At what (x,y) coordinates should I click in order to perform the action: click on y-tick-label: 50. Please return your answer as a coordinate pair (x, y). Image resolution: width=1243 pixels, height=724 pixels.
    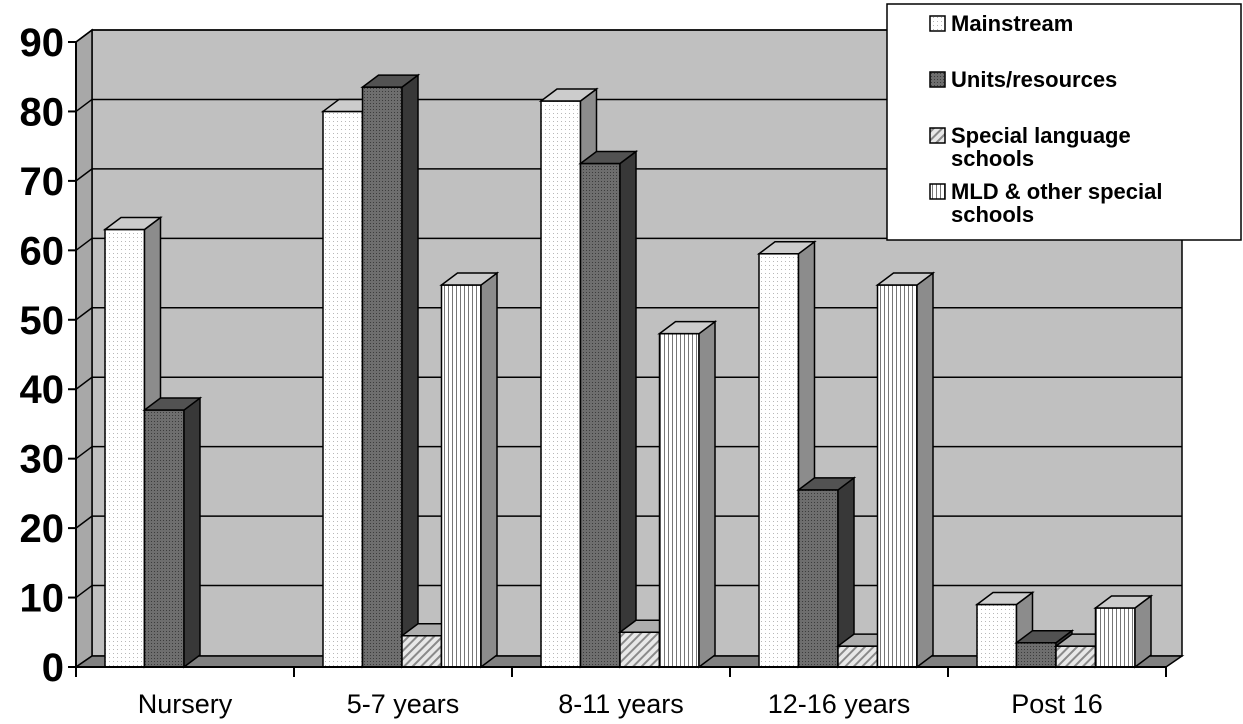
    Looking at the image, I should click on (42, 321).